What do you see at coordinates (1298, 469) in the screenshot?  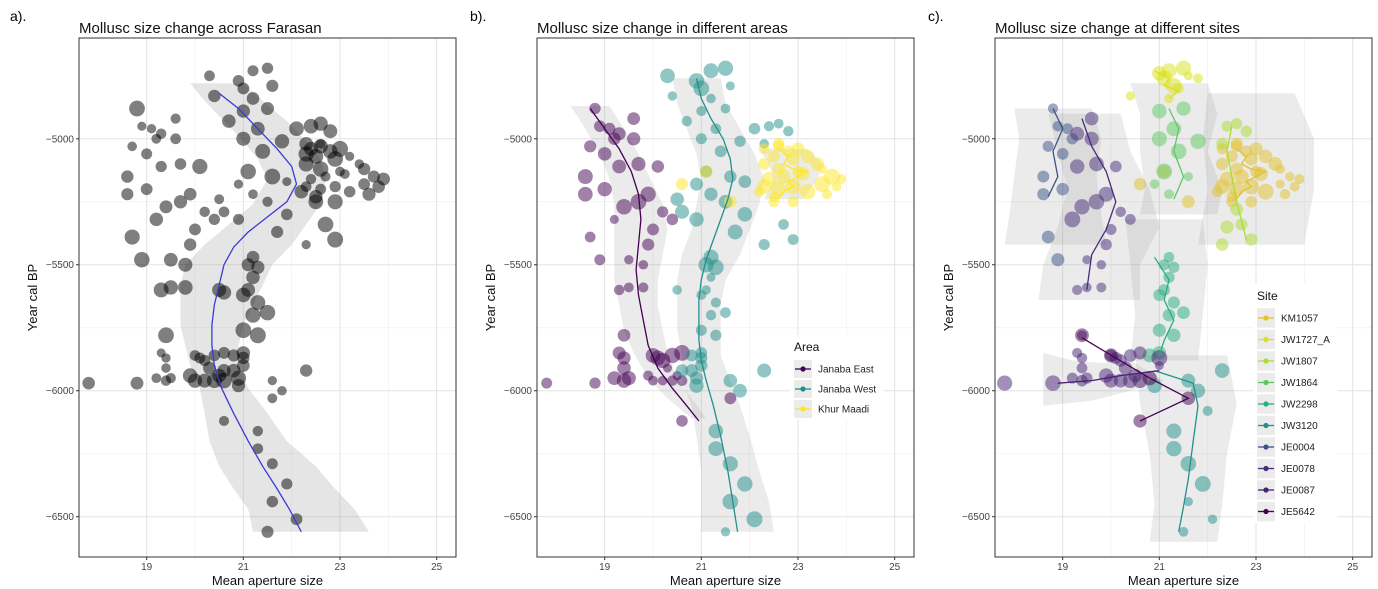 I see `legend-label: JE0078` at bounding box center [1298, 469].